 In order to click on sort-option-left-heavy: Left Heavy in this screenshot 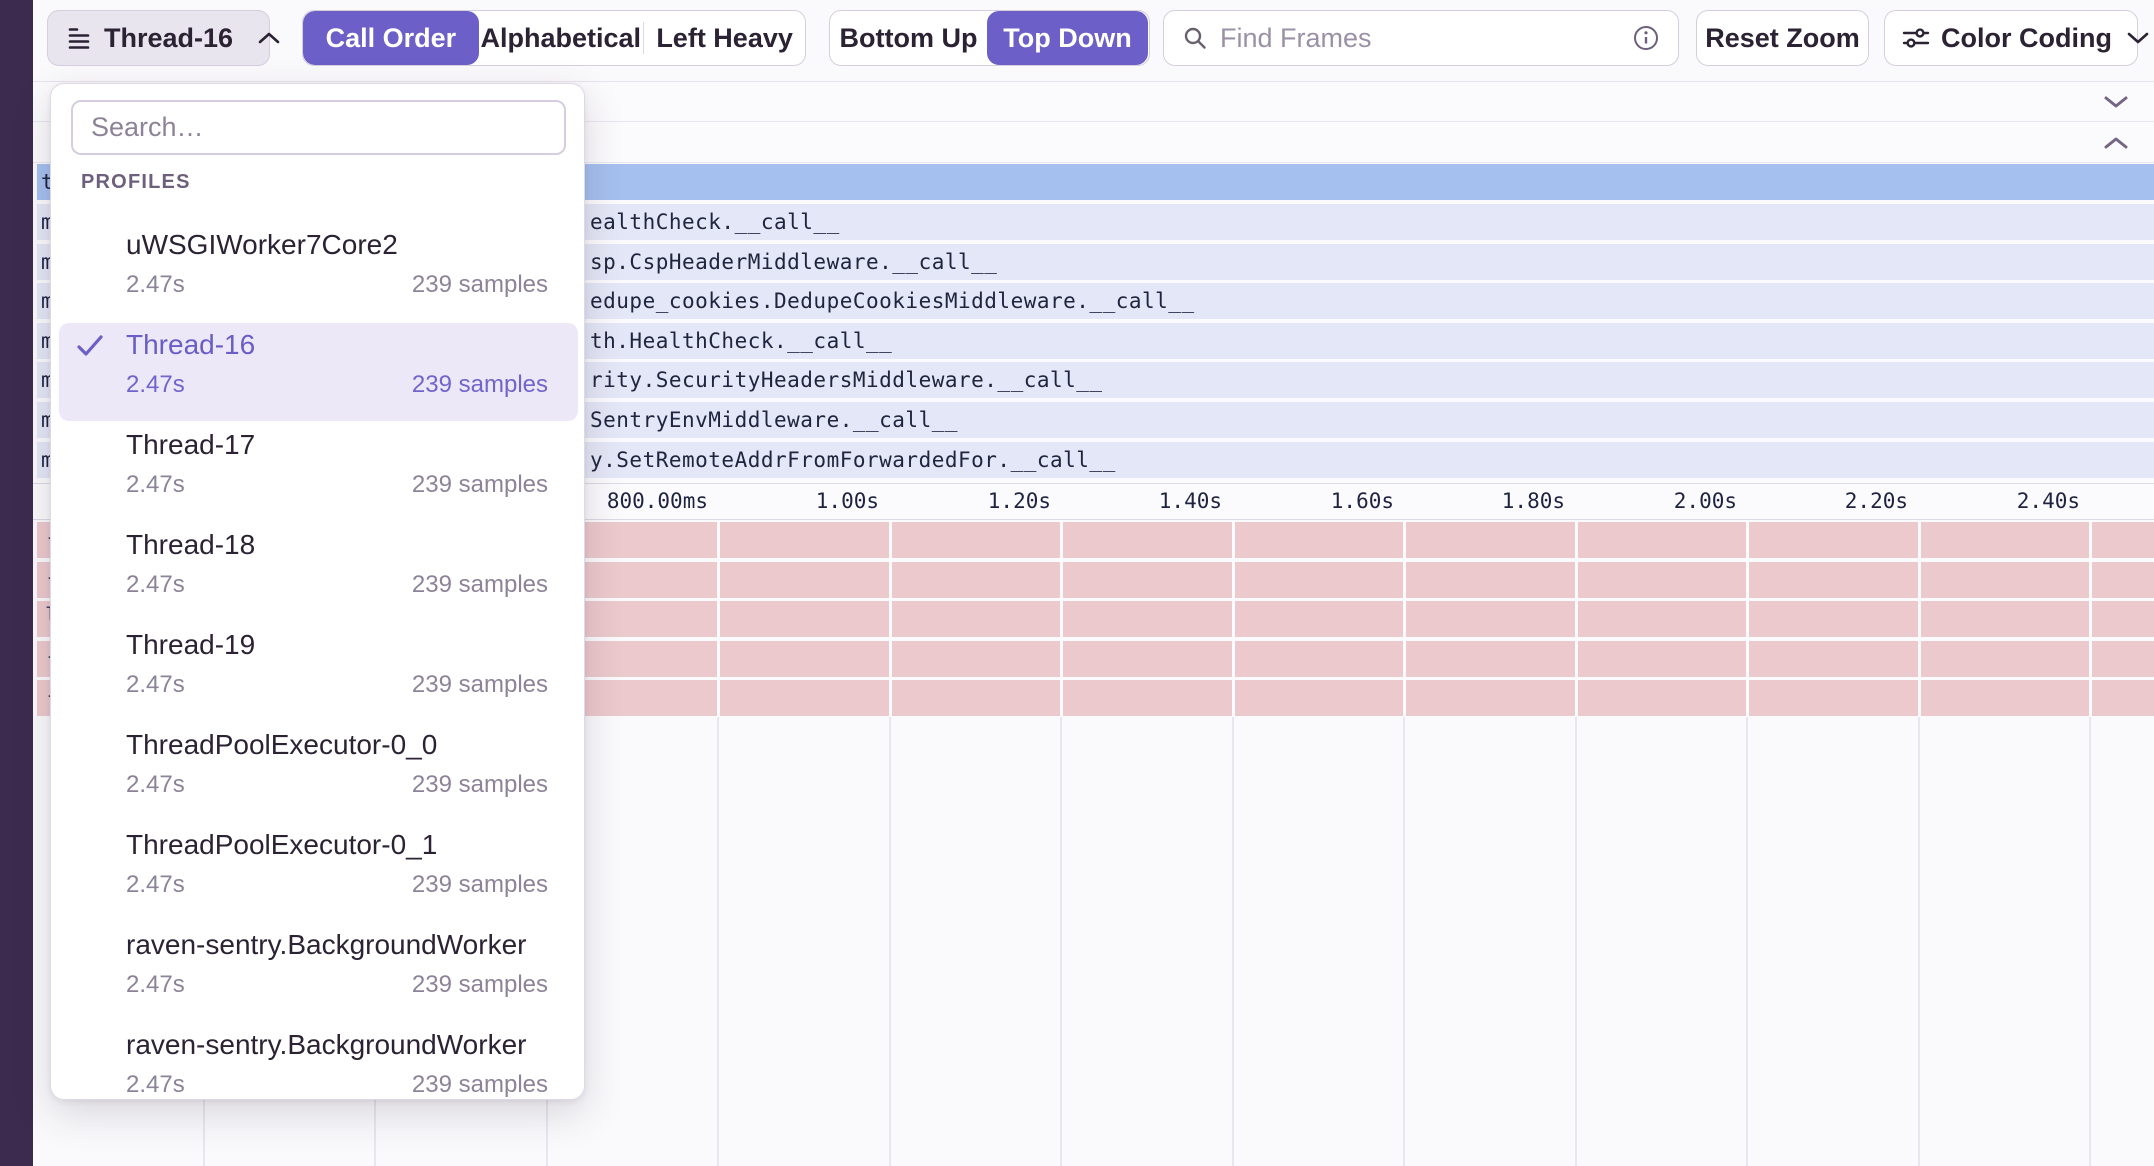, I will do `click(724, 37)`.